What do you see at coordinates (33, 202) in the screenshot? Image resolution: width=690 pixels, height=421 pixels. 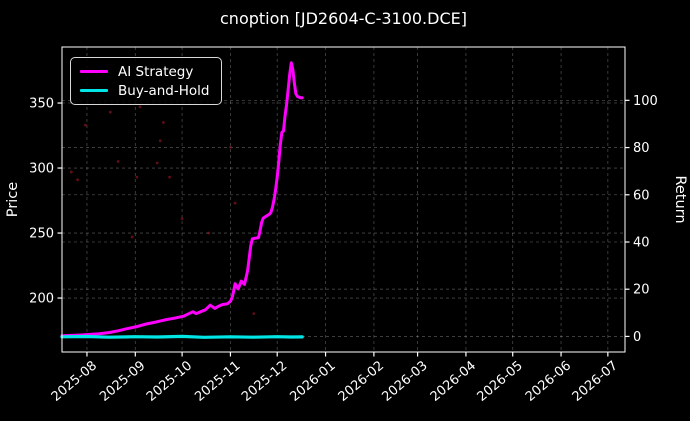 I see `y-axis-price: 200 250 300 350 Price` at bounding box center [33, 202].